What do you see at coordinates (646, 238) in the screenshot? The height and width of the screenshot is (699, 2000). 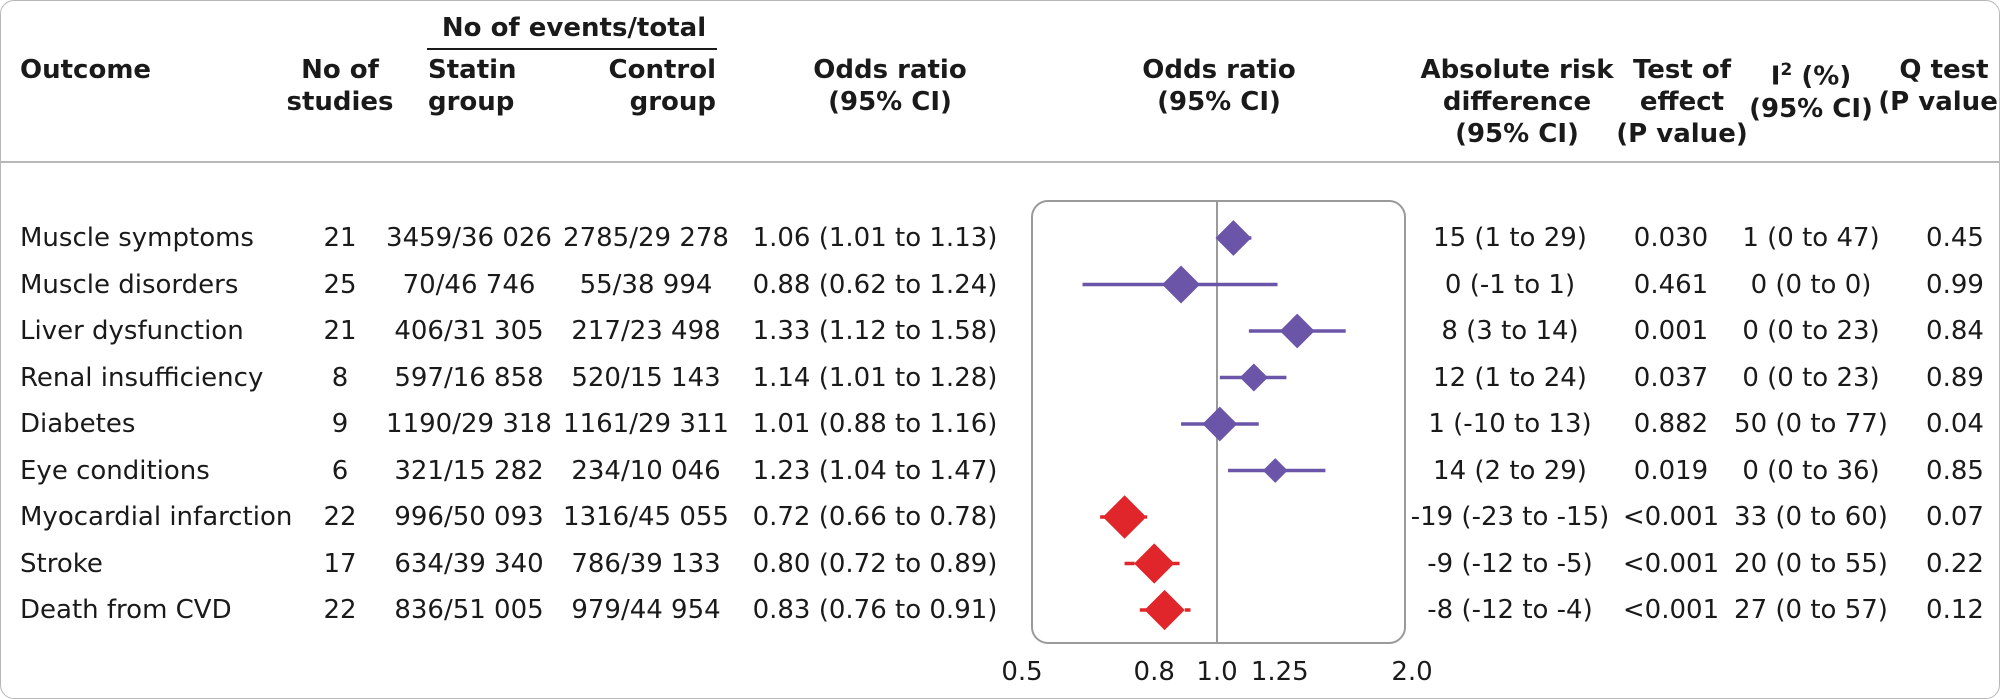 I see `cell-control: 2785/29 278` at bounding box center [646, 238].